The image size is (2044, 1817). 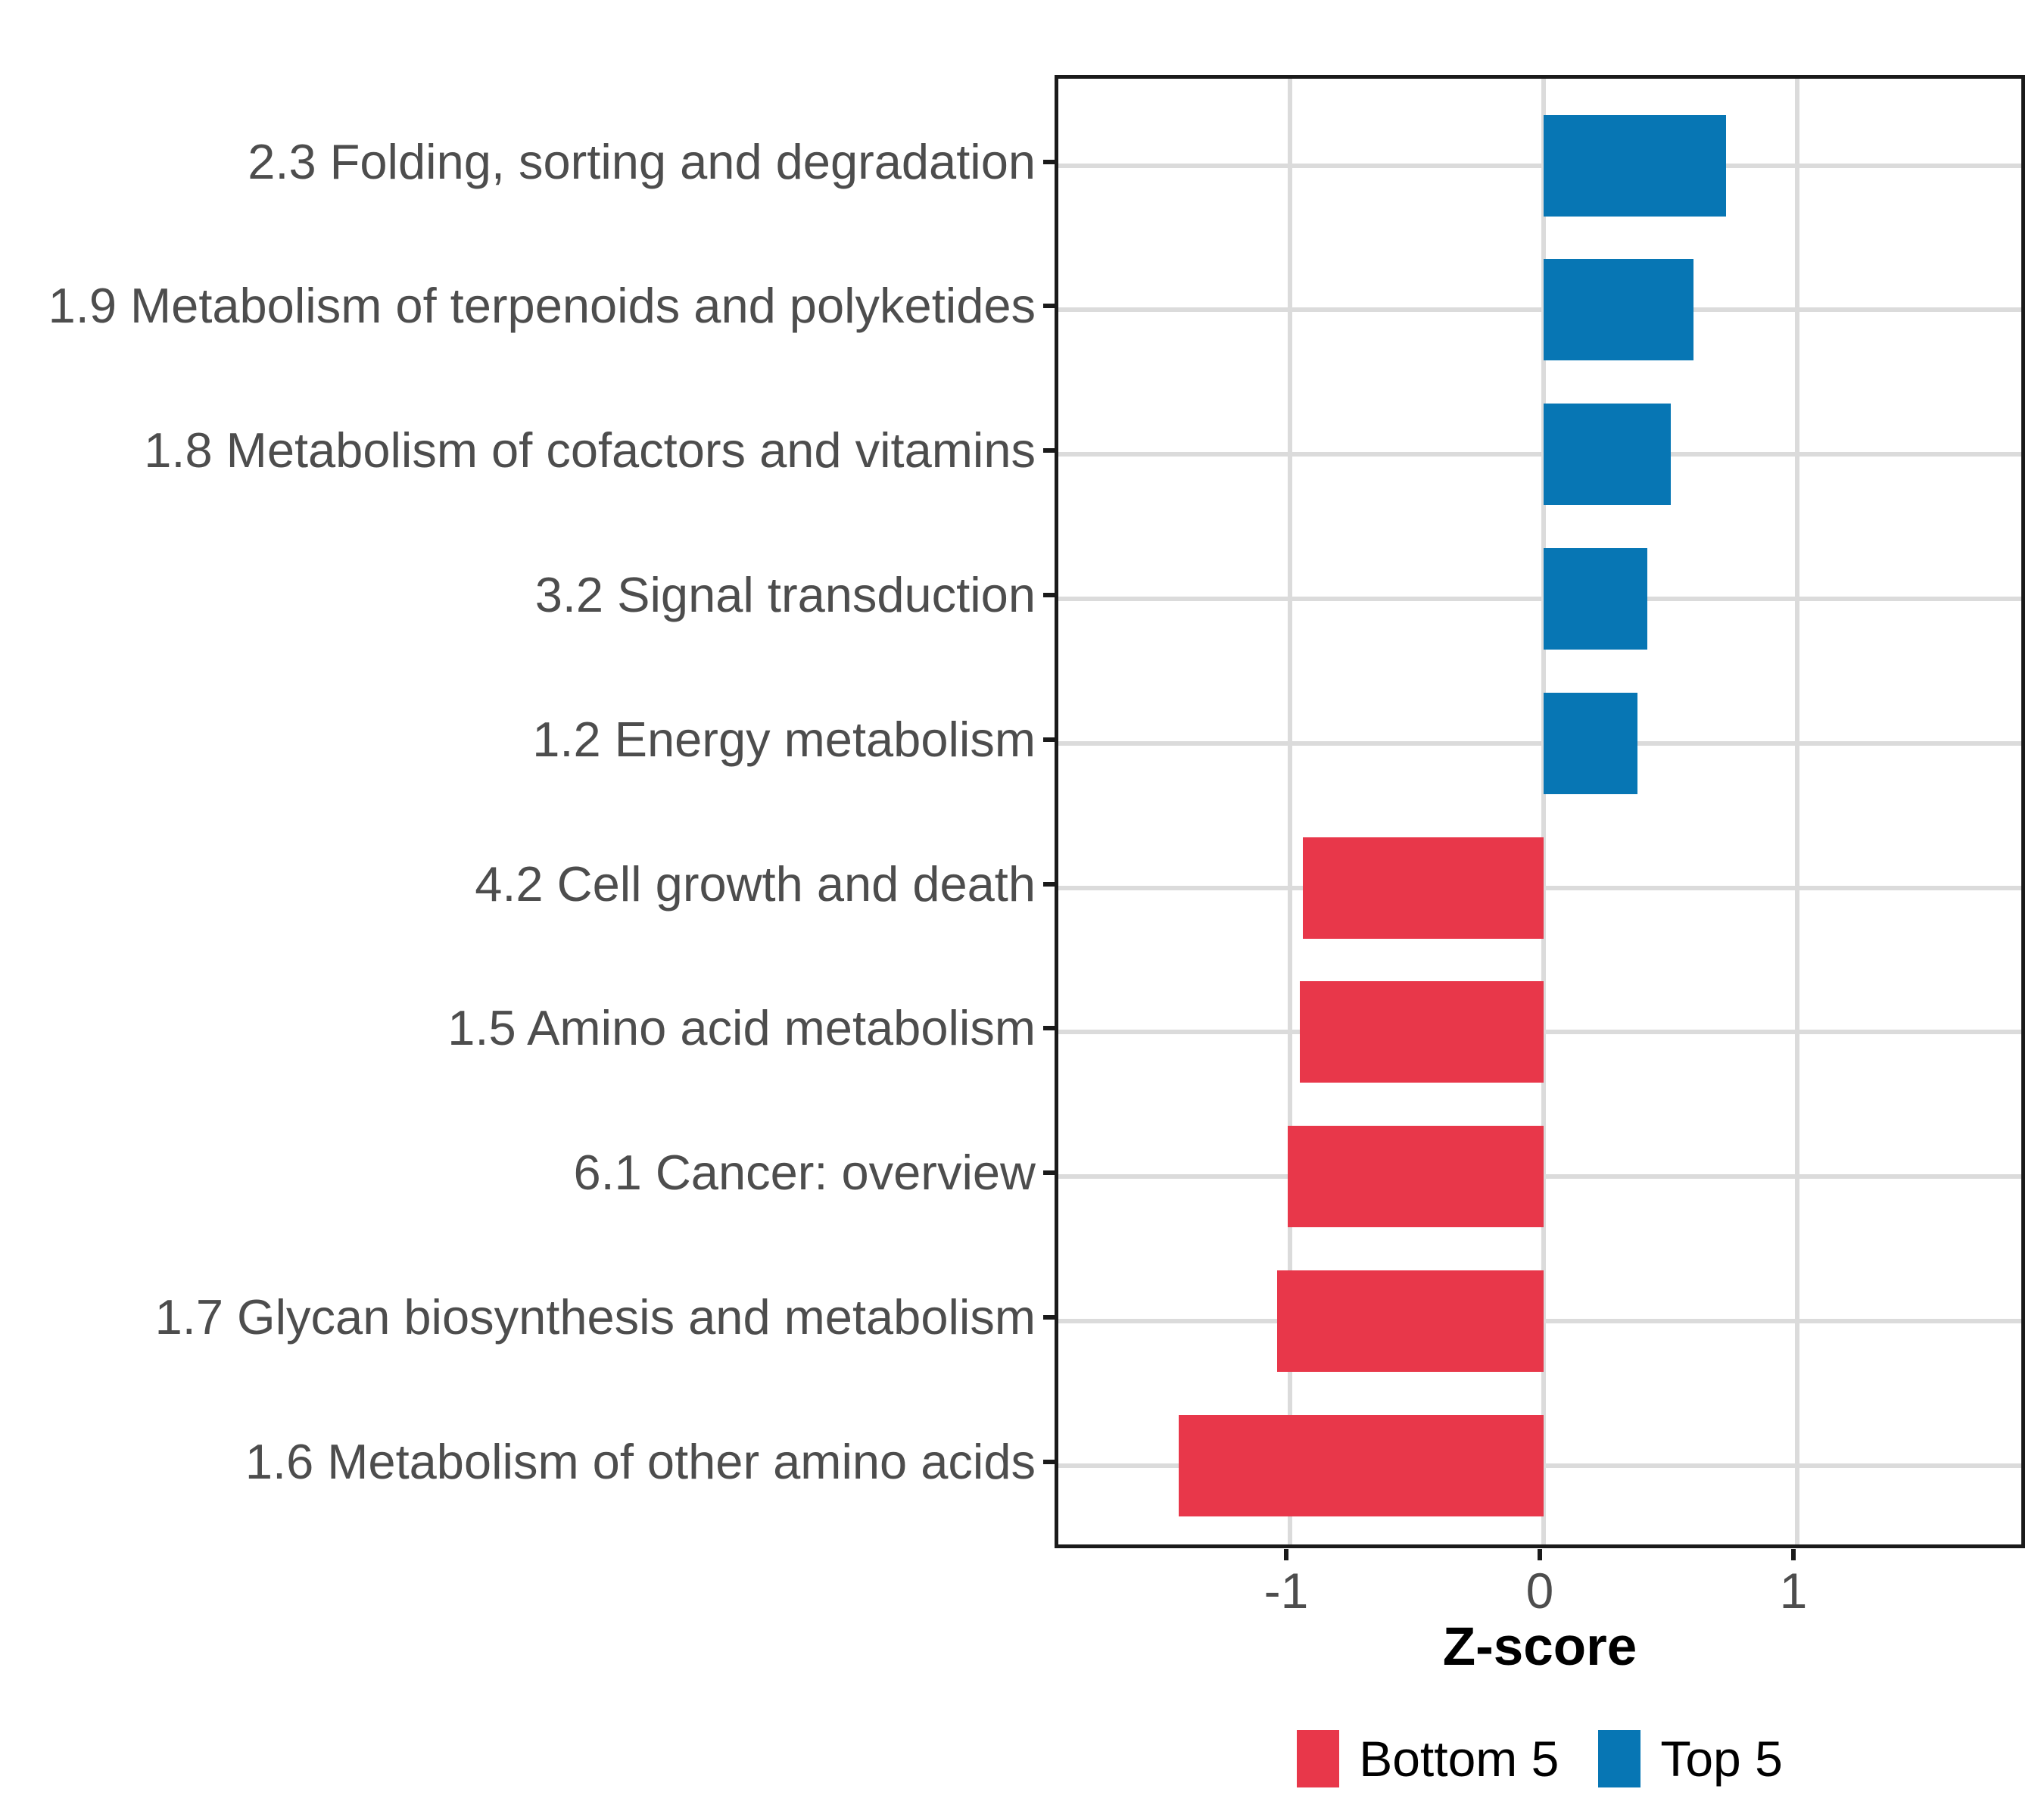 What do you see at coordinates (755, 884) in the screenshot?
I see `y-axis-label: 4.2 Cell growth and death` at bounding box center [755, 884].